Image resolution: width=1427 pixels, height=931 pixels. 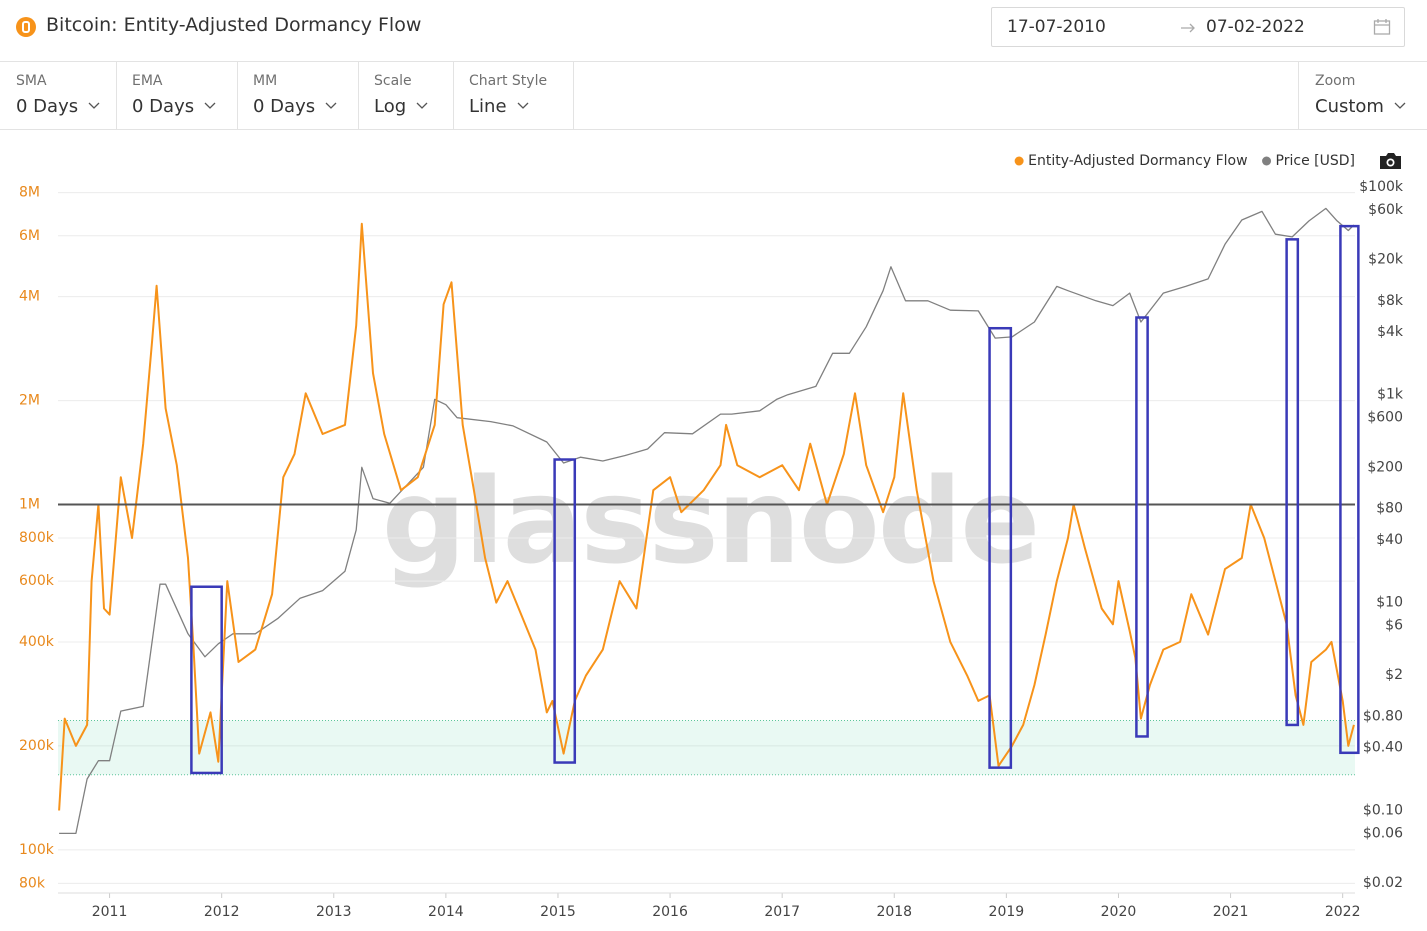 I want to click on y-tick-label: 600k, so click(x=37, y=581).